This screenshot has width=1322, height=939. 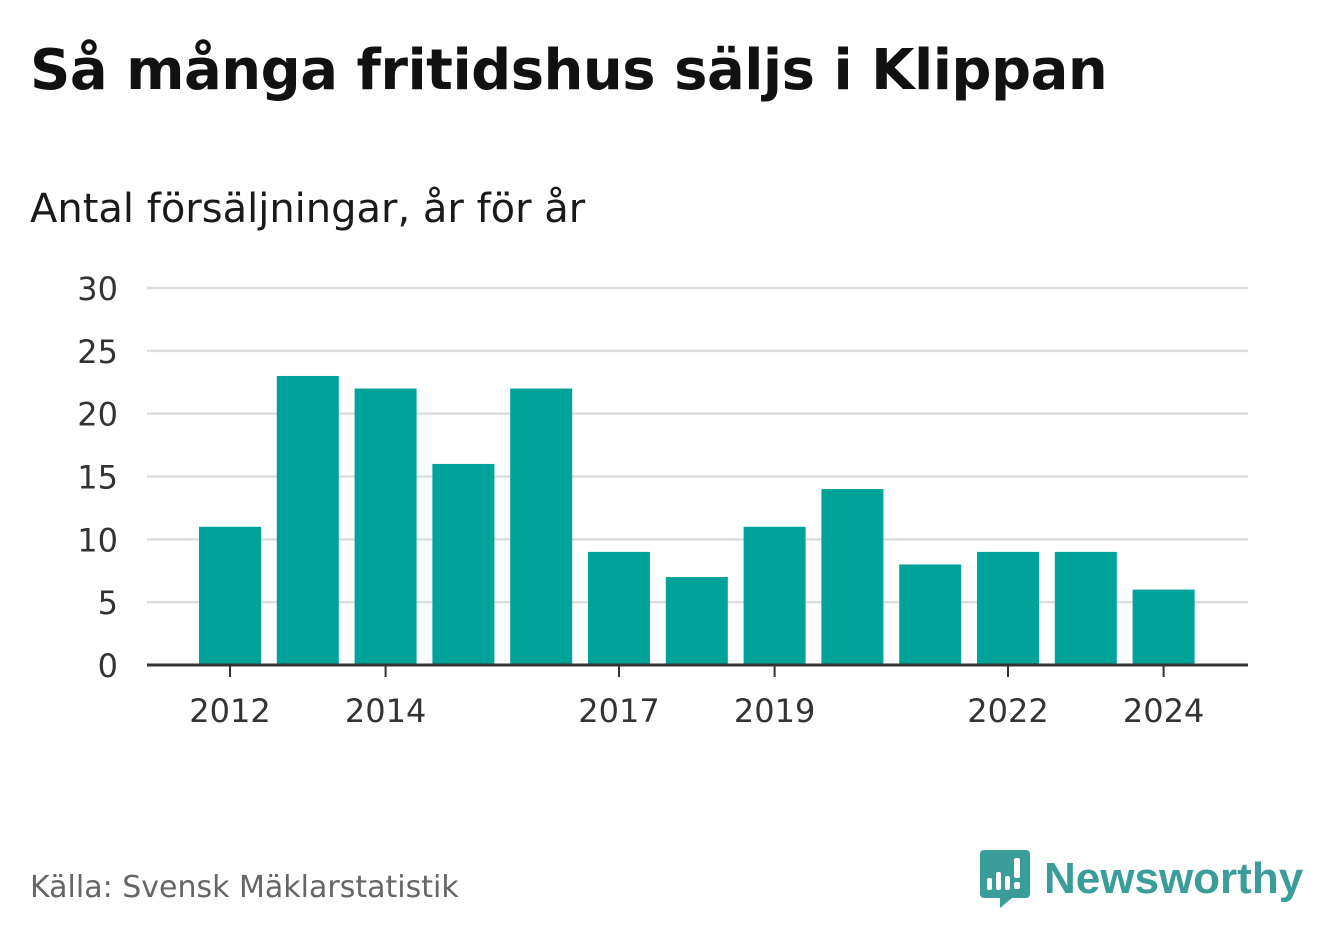 What do you see at coordinates (774, 711) in the screenshot?
I see `x-tick-label: 2019` at bounding box center [774, 711].